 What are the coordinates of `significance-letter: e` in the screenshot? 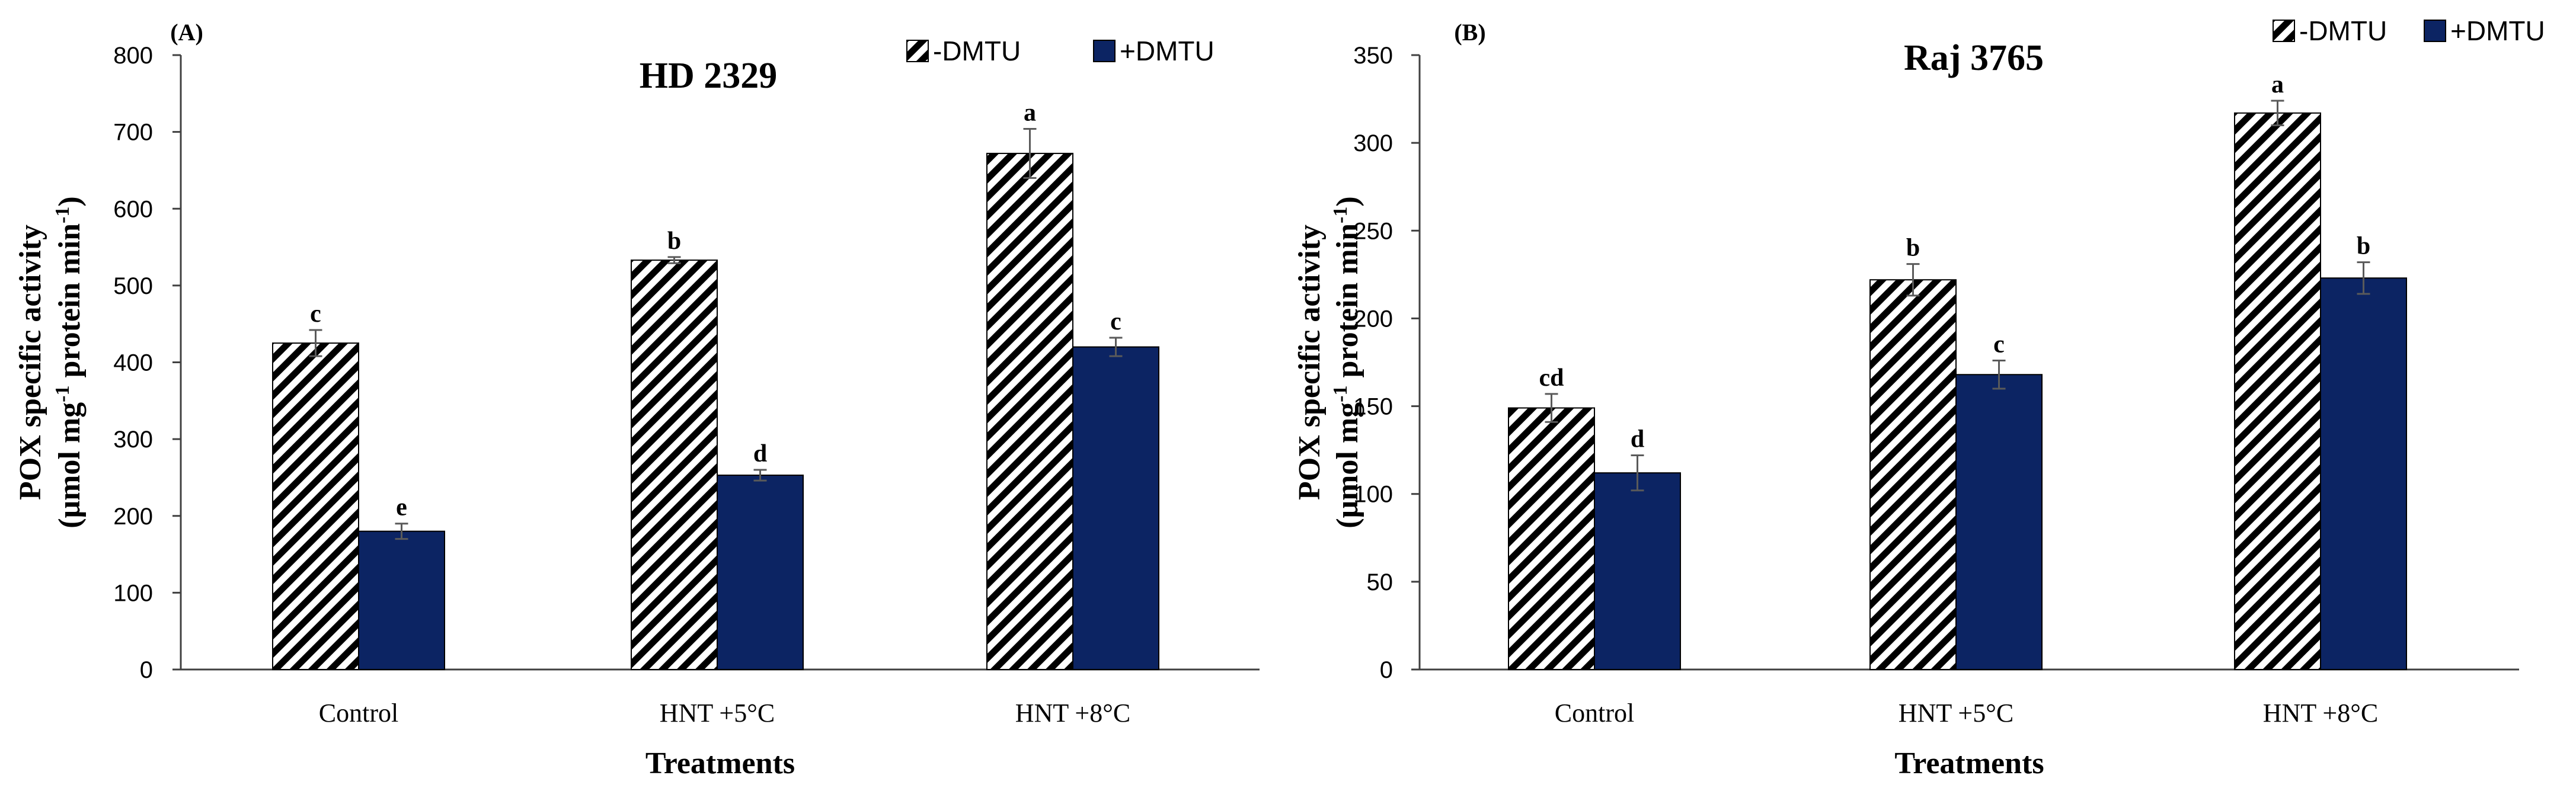 It's located at (401, 507).